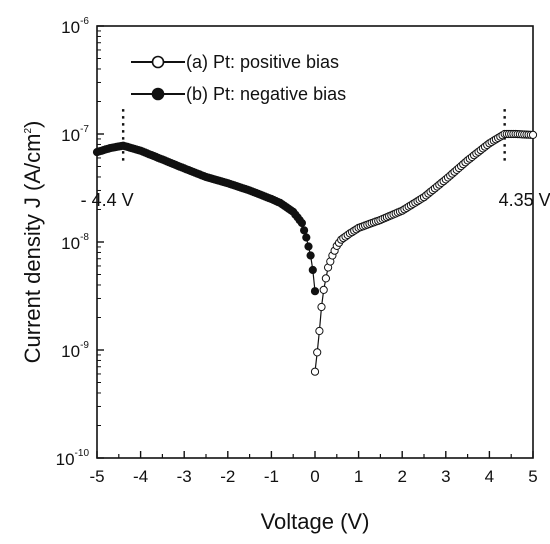 The height and width of the screenshot is (544, 550). I want to click on legend-label: (a) Pt: positive bias, so click(262, 62).